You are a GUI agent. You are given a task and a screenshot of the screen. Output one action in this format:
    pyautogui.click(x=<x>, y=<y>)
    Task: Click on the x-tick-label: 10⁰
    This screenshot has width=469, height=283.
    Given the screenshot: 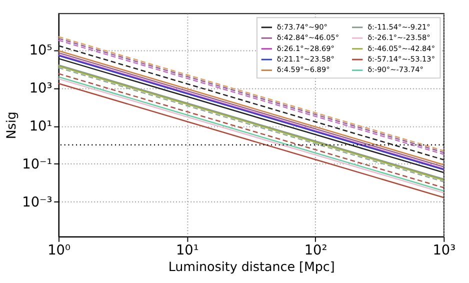 What is the action you would take?
    pyautogui.click(x=59, y=250)
    